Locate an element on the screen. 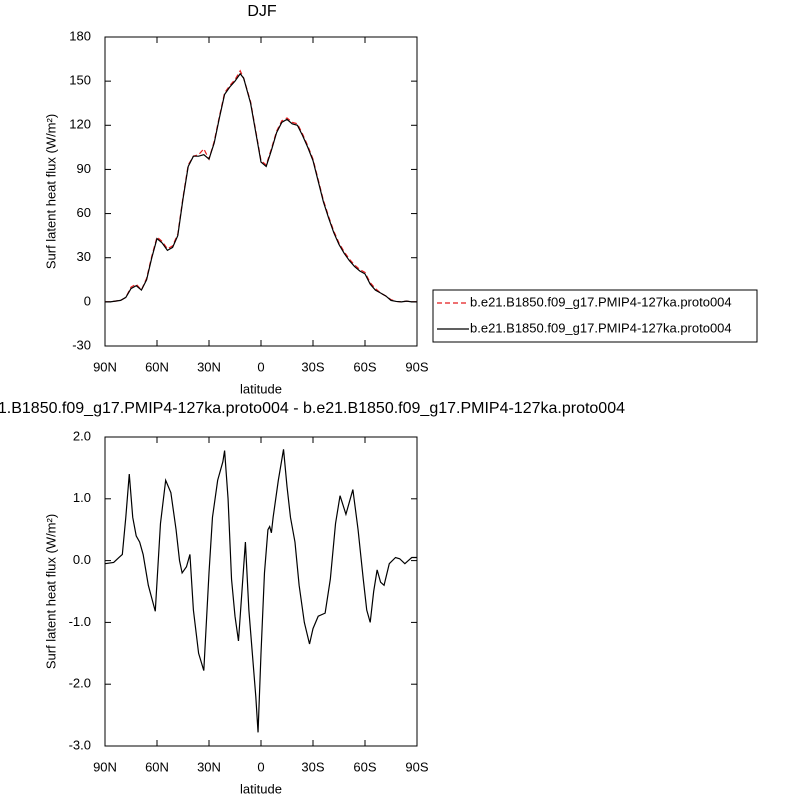 Image resolution: width=800 pixels, height=800 pixels. y-tick-label: -3.0 is located at coordinates (80, 744).